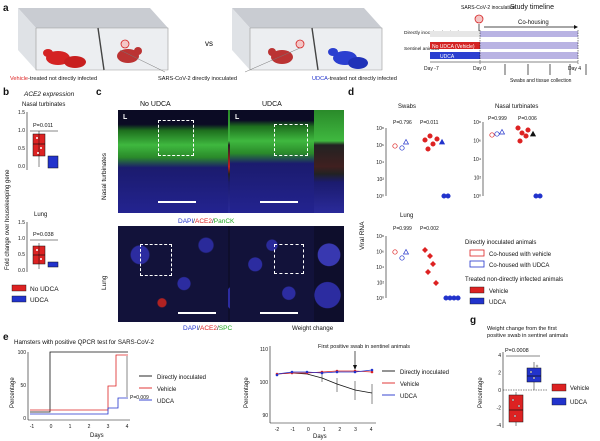  What do you see at coordinates (39, 300) in the screenshot?
I see `svg-text: UDCA` at bounding box center [39, 300].